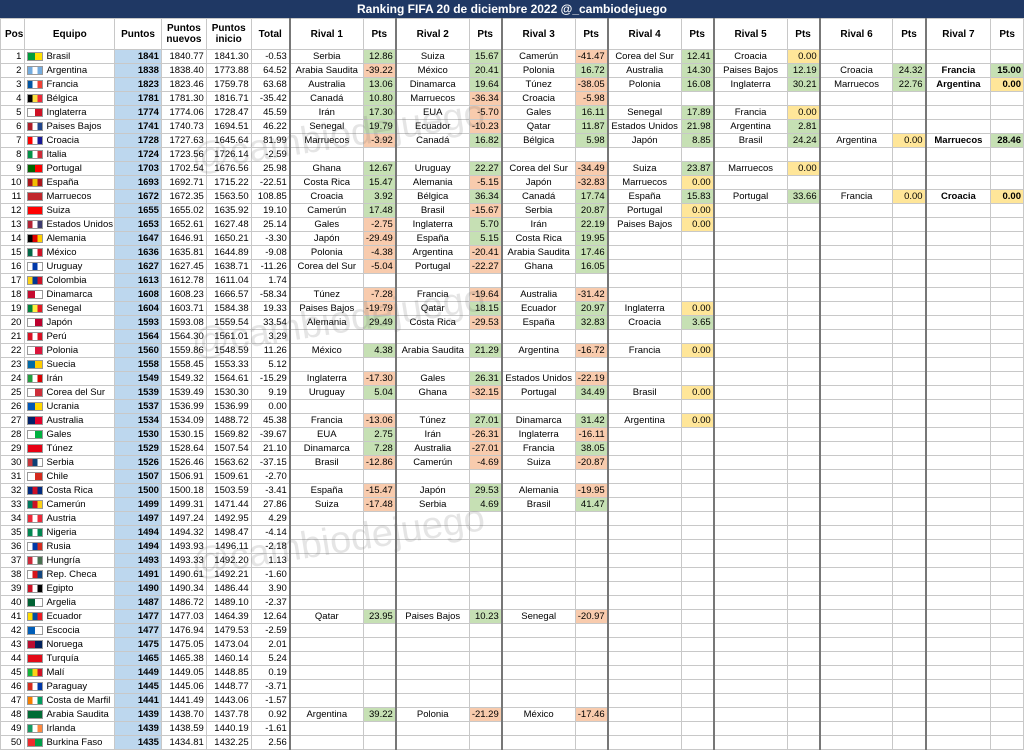 The image size is (1024, 750). What do you see at coordinates (70, 448) in the screenshot?
I see `team-cell: Túnez` at bounding box center [70, 448].